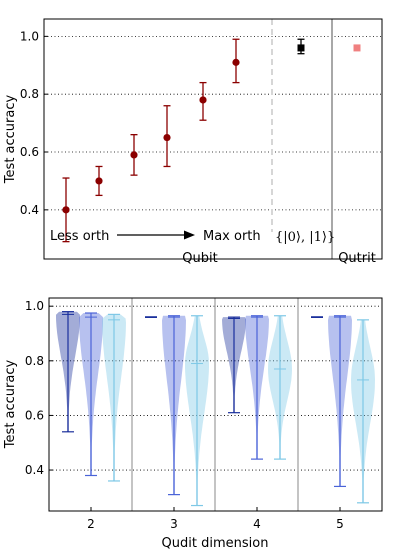 This screenshot has width=415, height=554. Describe the element at coordinates (34, 306) in the screenshot. I see `bottom-y-tick-label: 1.0` at that location.